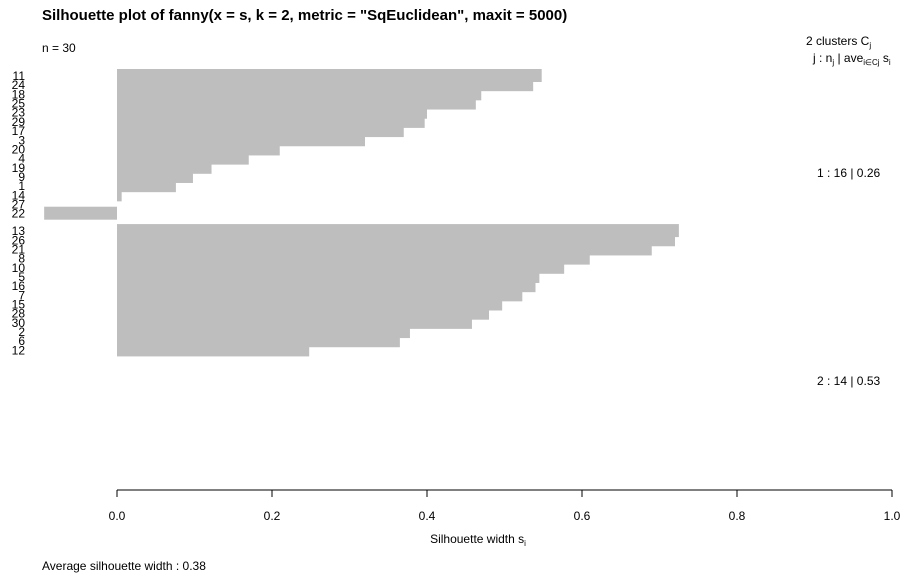 This screenshot has height=578, width=924. Describe the element at coordinates (21, 295) in the screenshot. I see `y-label-7: 7` at that location.